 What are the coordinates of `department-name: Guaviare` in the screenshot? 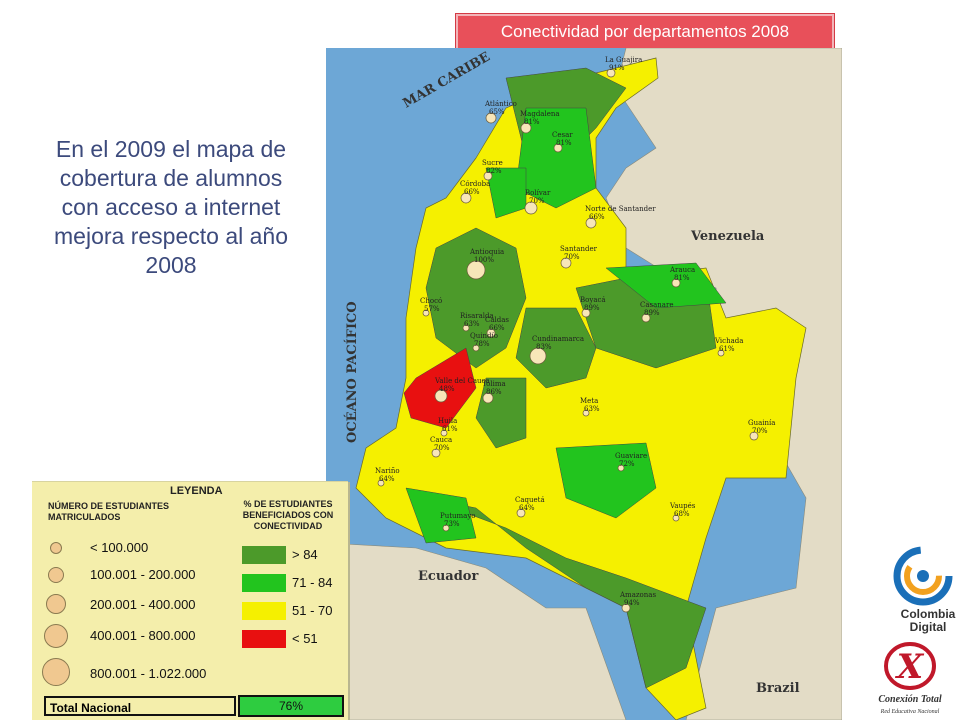 It's located at (631, 456).